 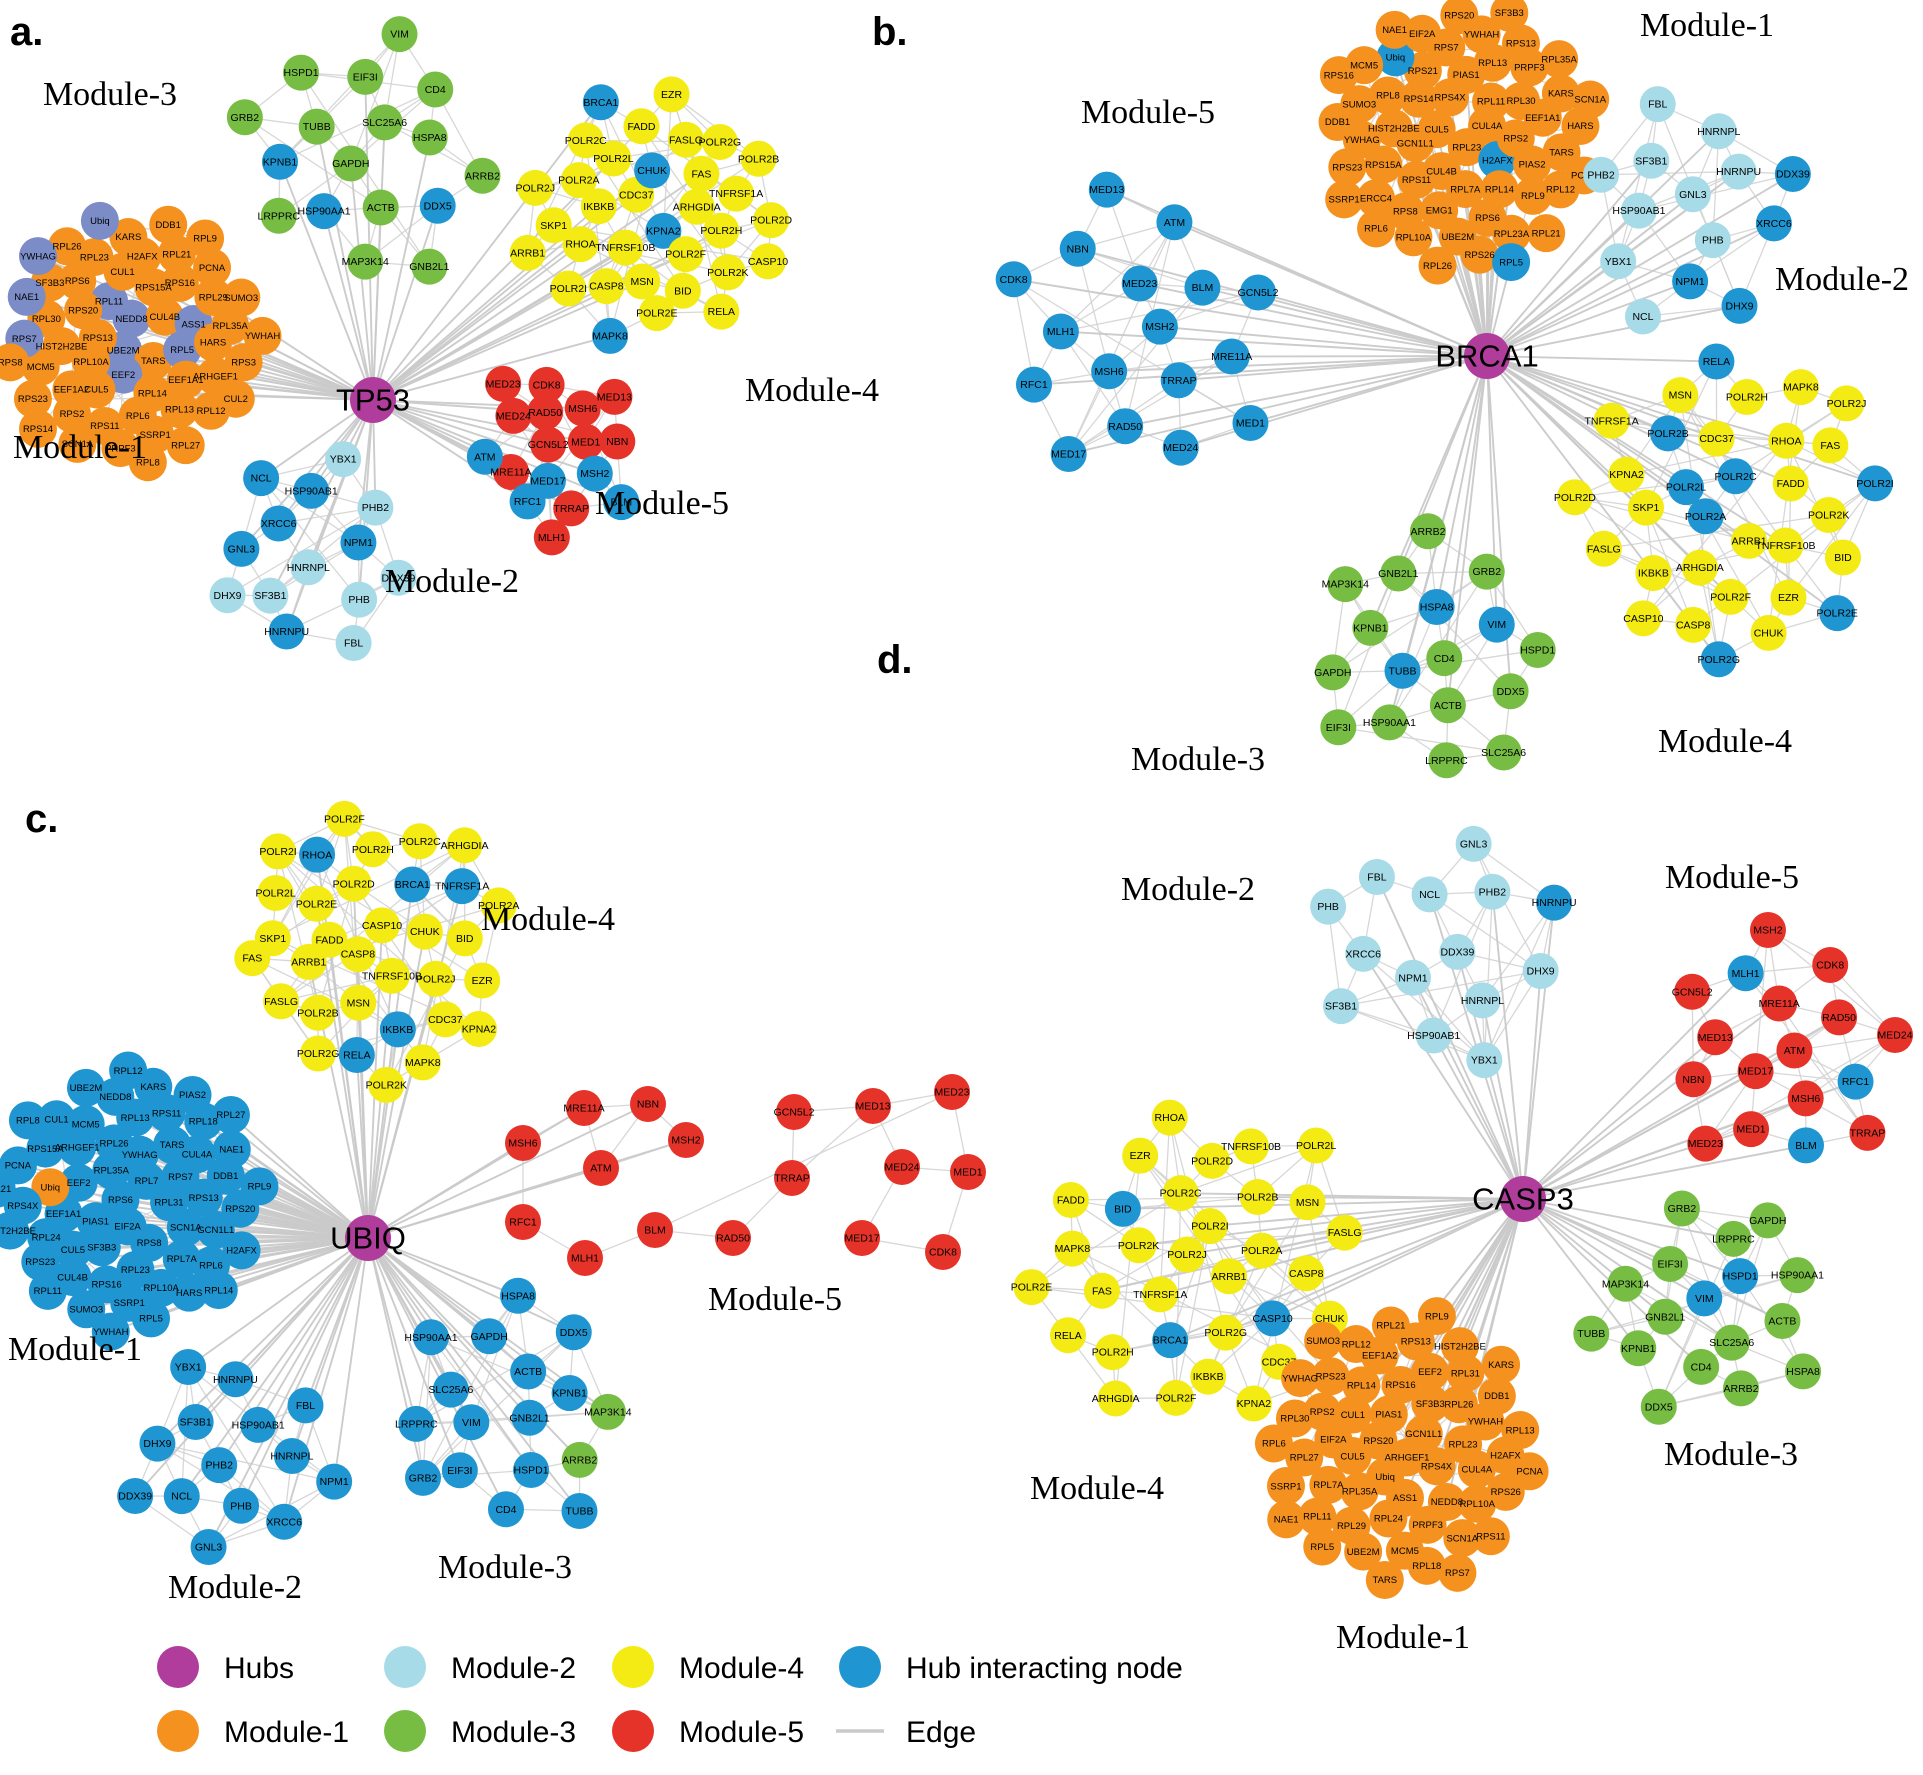 I want to click on protein-node-label: RPL10A, so click(x=161, y=1288).